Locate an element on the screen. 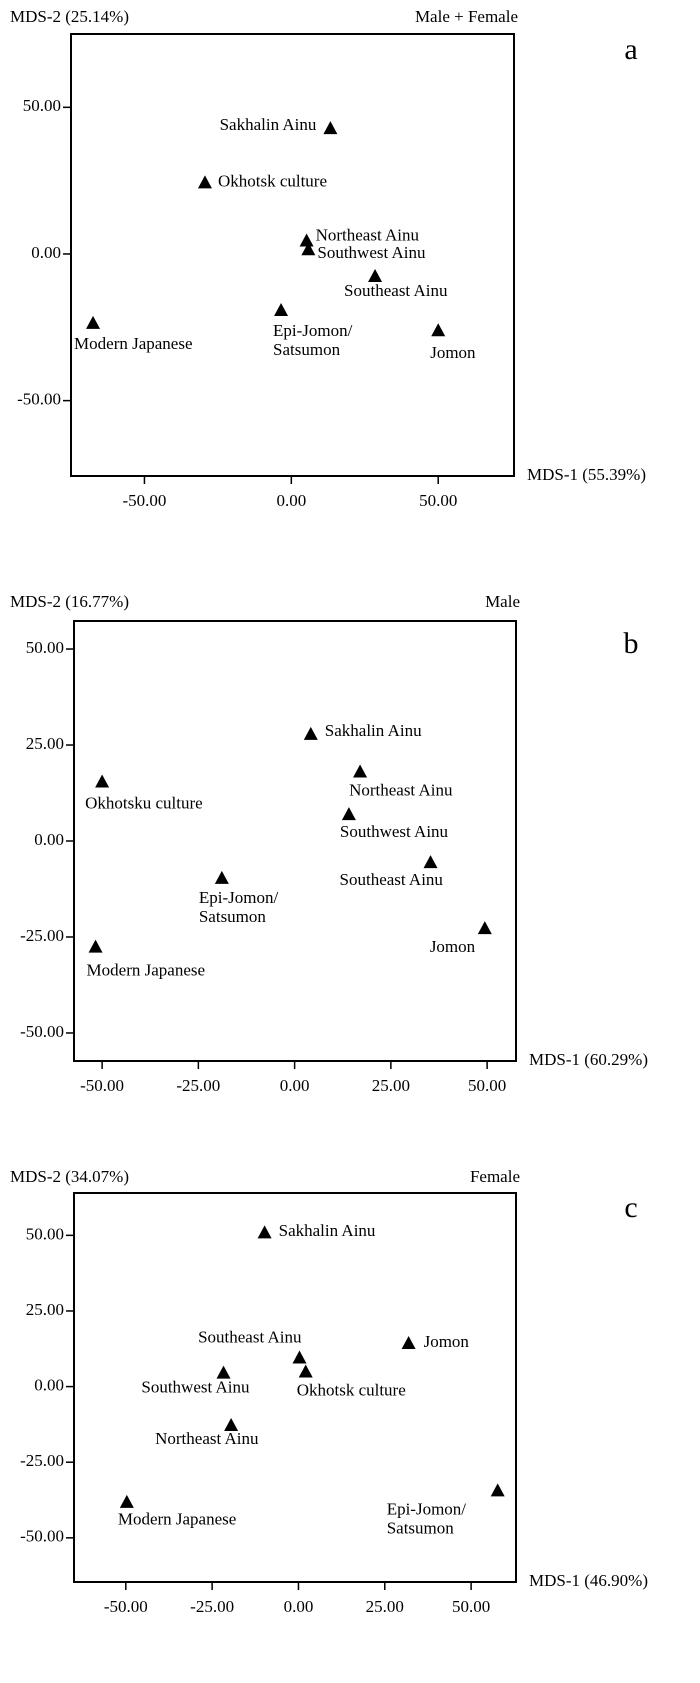 This screenshot has width=700, height=1683. panel-letter: c is located at coordinates (630, 1207).